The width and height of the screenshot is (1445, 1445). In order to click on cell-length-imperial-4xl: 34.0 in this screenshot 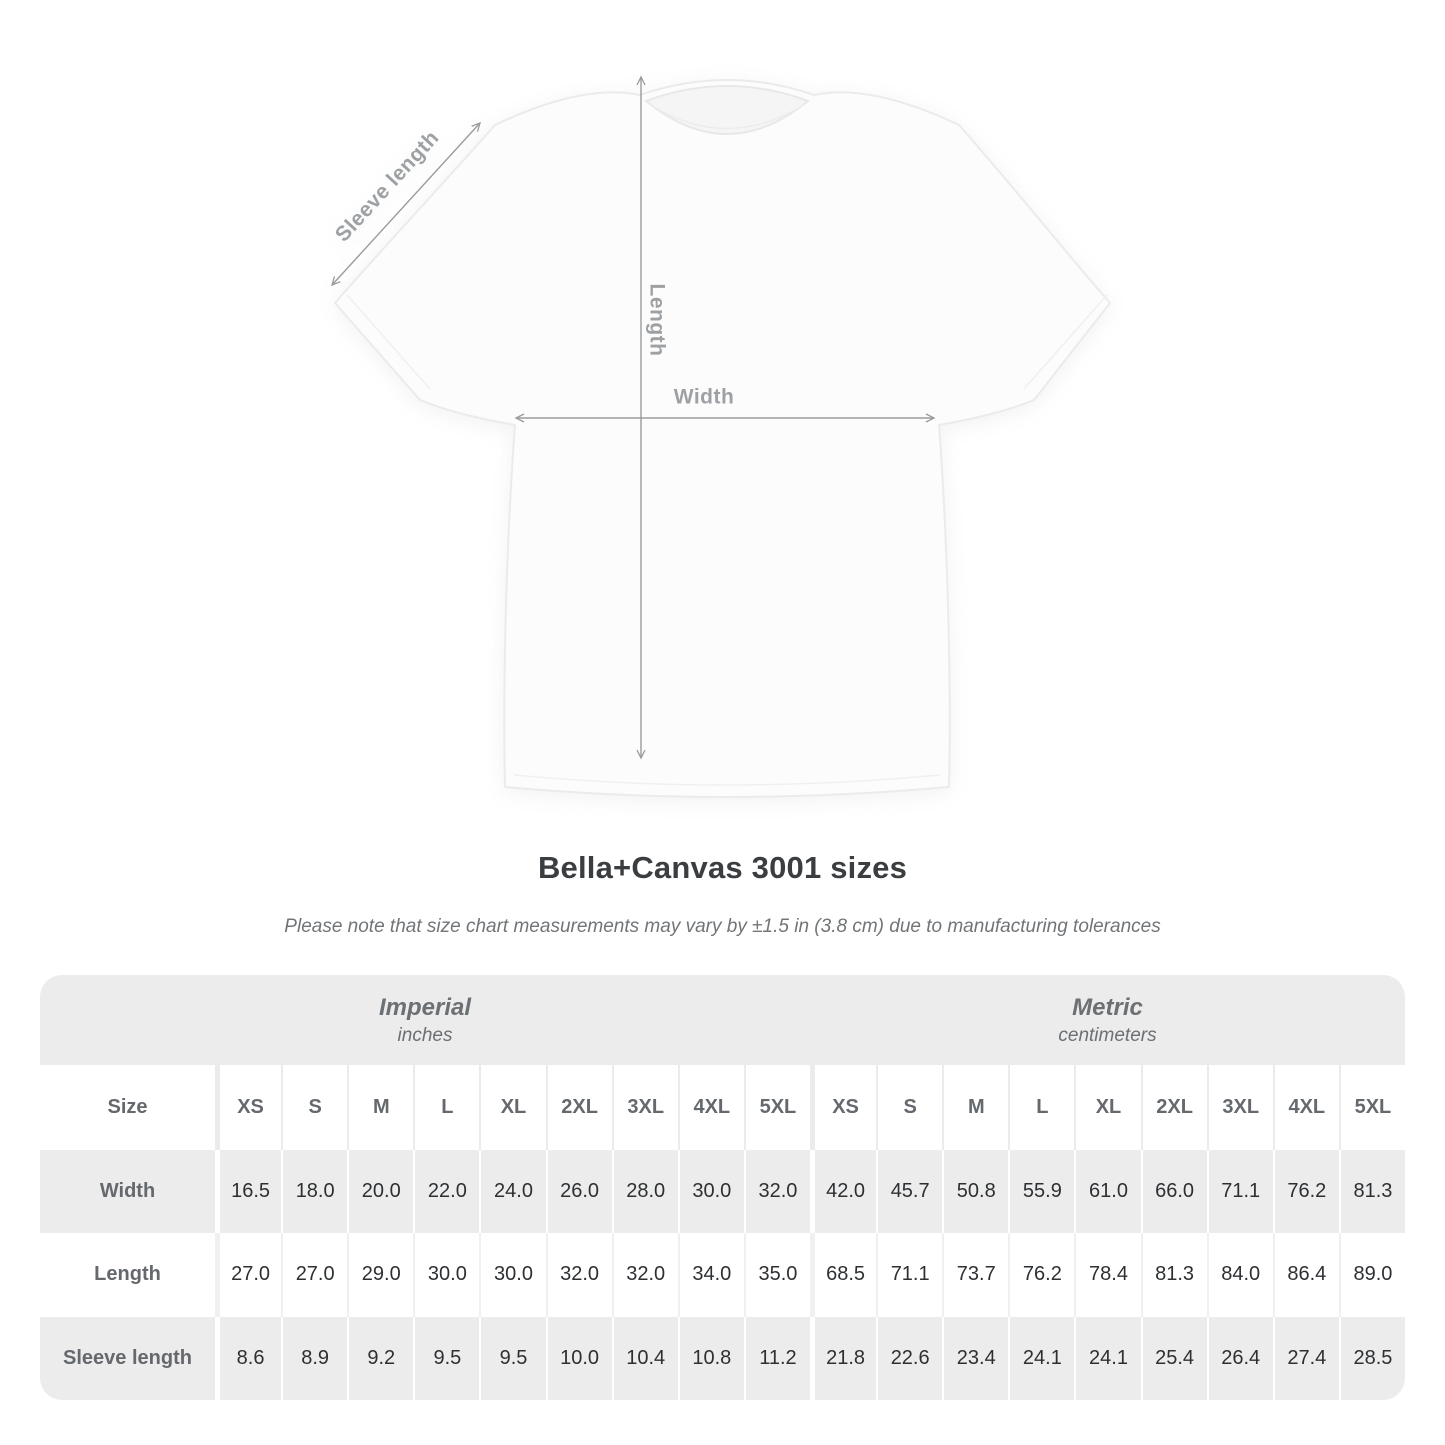, I will do `click(710, 1275)`.